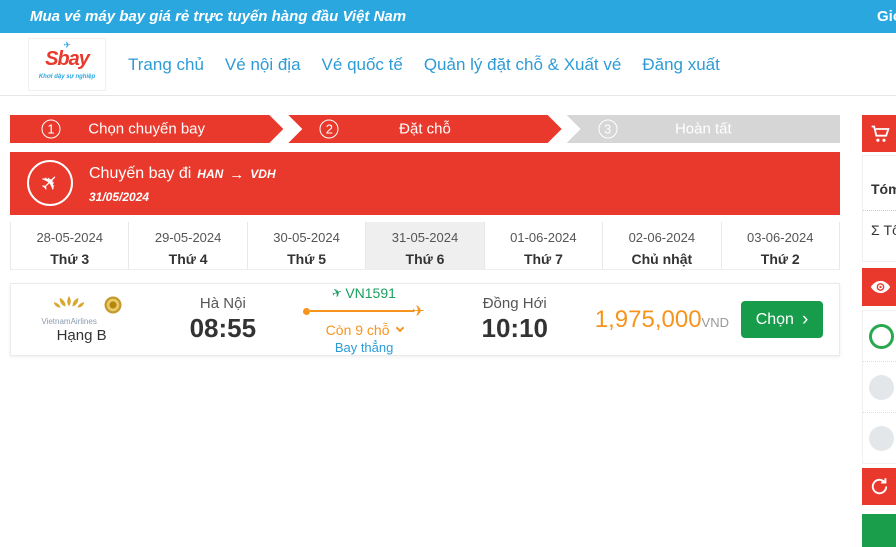 Image resolution: width=896 pixels, height=547 pixels. Describe the element at coordinates (70, 245) in the screenshot. I see `date-tab-28-05: 28-05-2024 Thứ 3` at that location.